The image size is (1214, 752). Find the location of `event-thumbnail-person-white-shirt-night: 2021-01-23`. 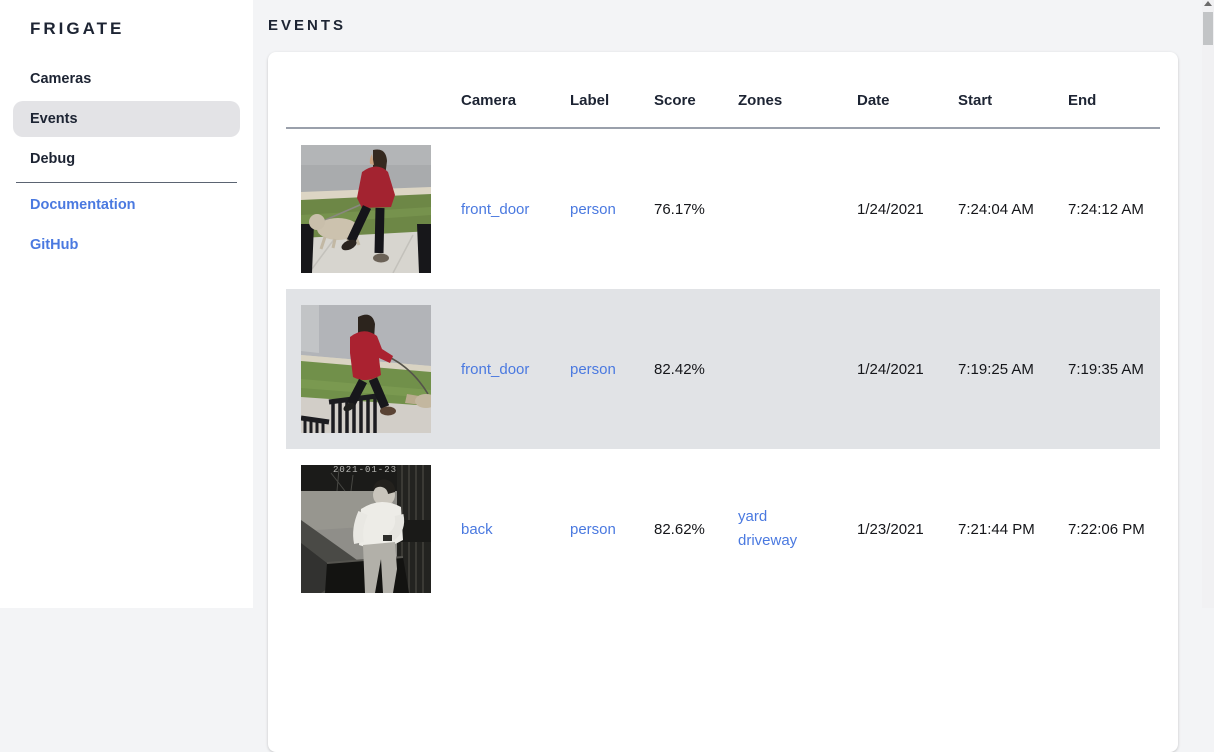

event-thumbnail-person-white-shirt-night: 2021-01-23 is located at coordinates (366, 529).